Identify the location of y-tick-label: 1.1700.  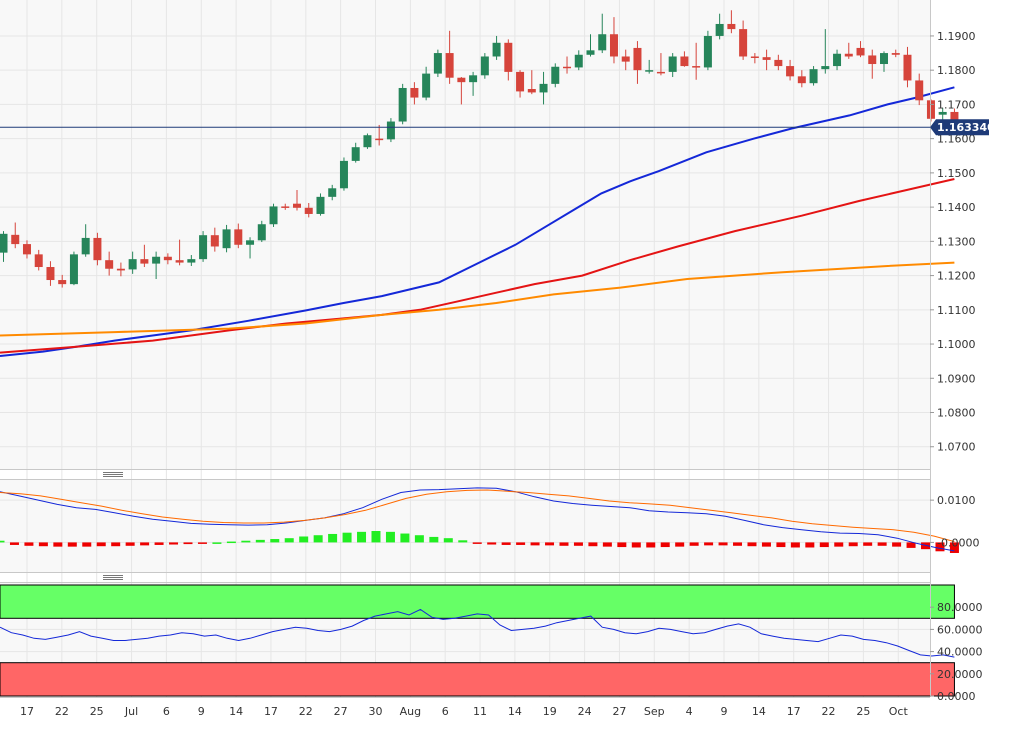
(956, 104).